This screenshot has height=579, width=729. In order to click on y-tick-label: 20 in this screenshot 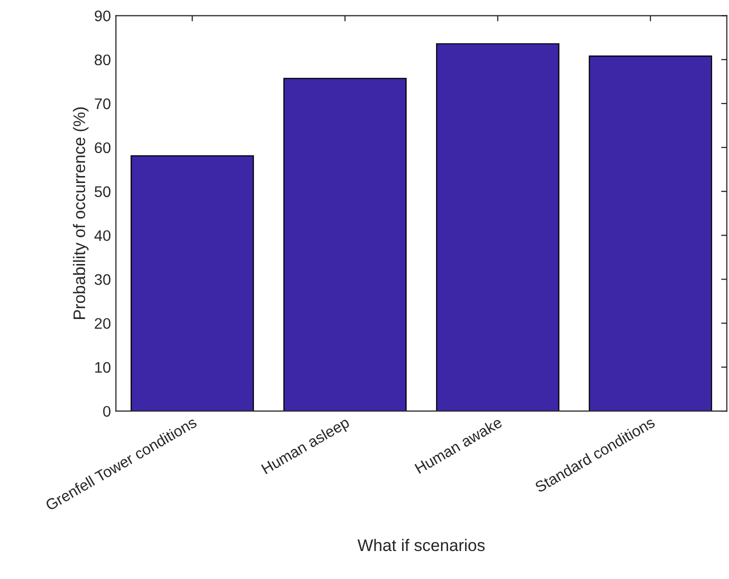, I will do `click(102, 323)`.